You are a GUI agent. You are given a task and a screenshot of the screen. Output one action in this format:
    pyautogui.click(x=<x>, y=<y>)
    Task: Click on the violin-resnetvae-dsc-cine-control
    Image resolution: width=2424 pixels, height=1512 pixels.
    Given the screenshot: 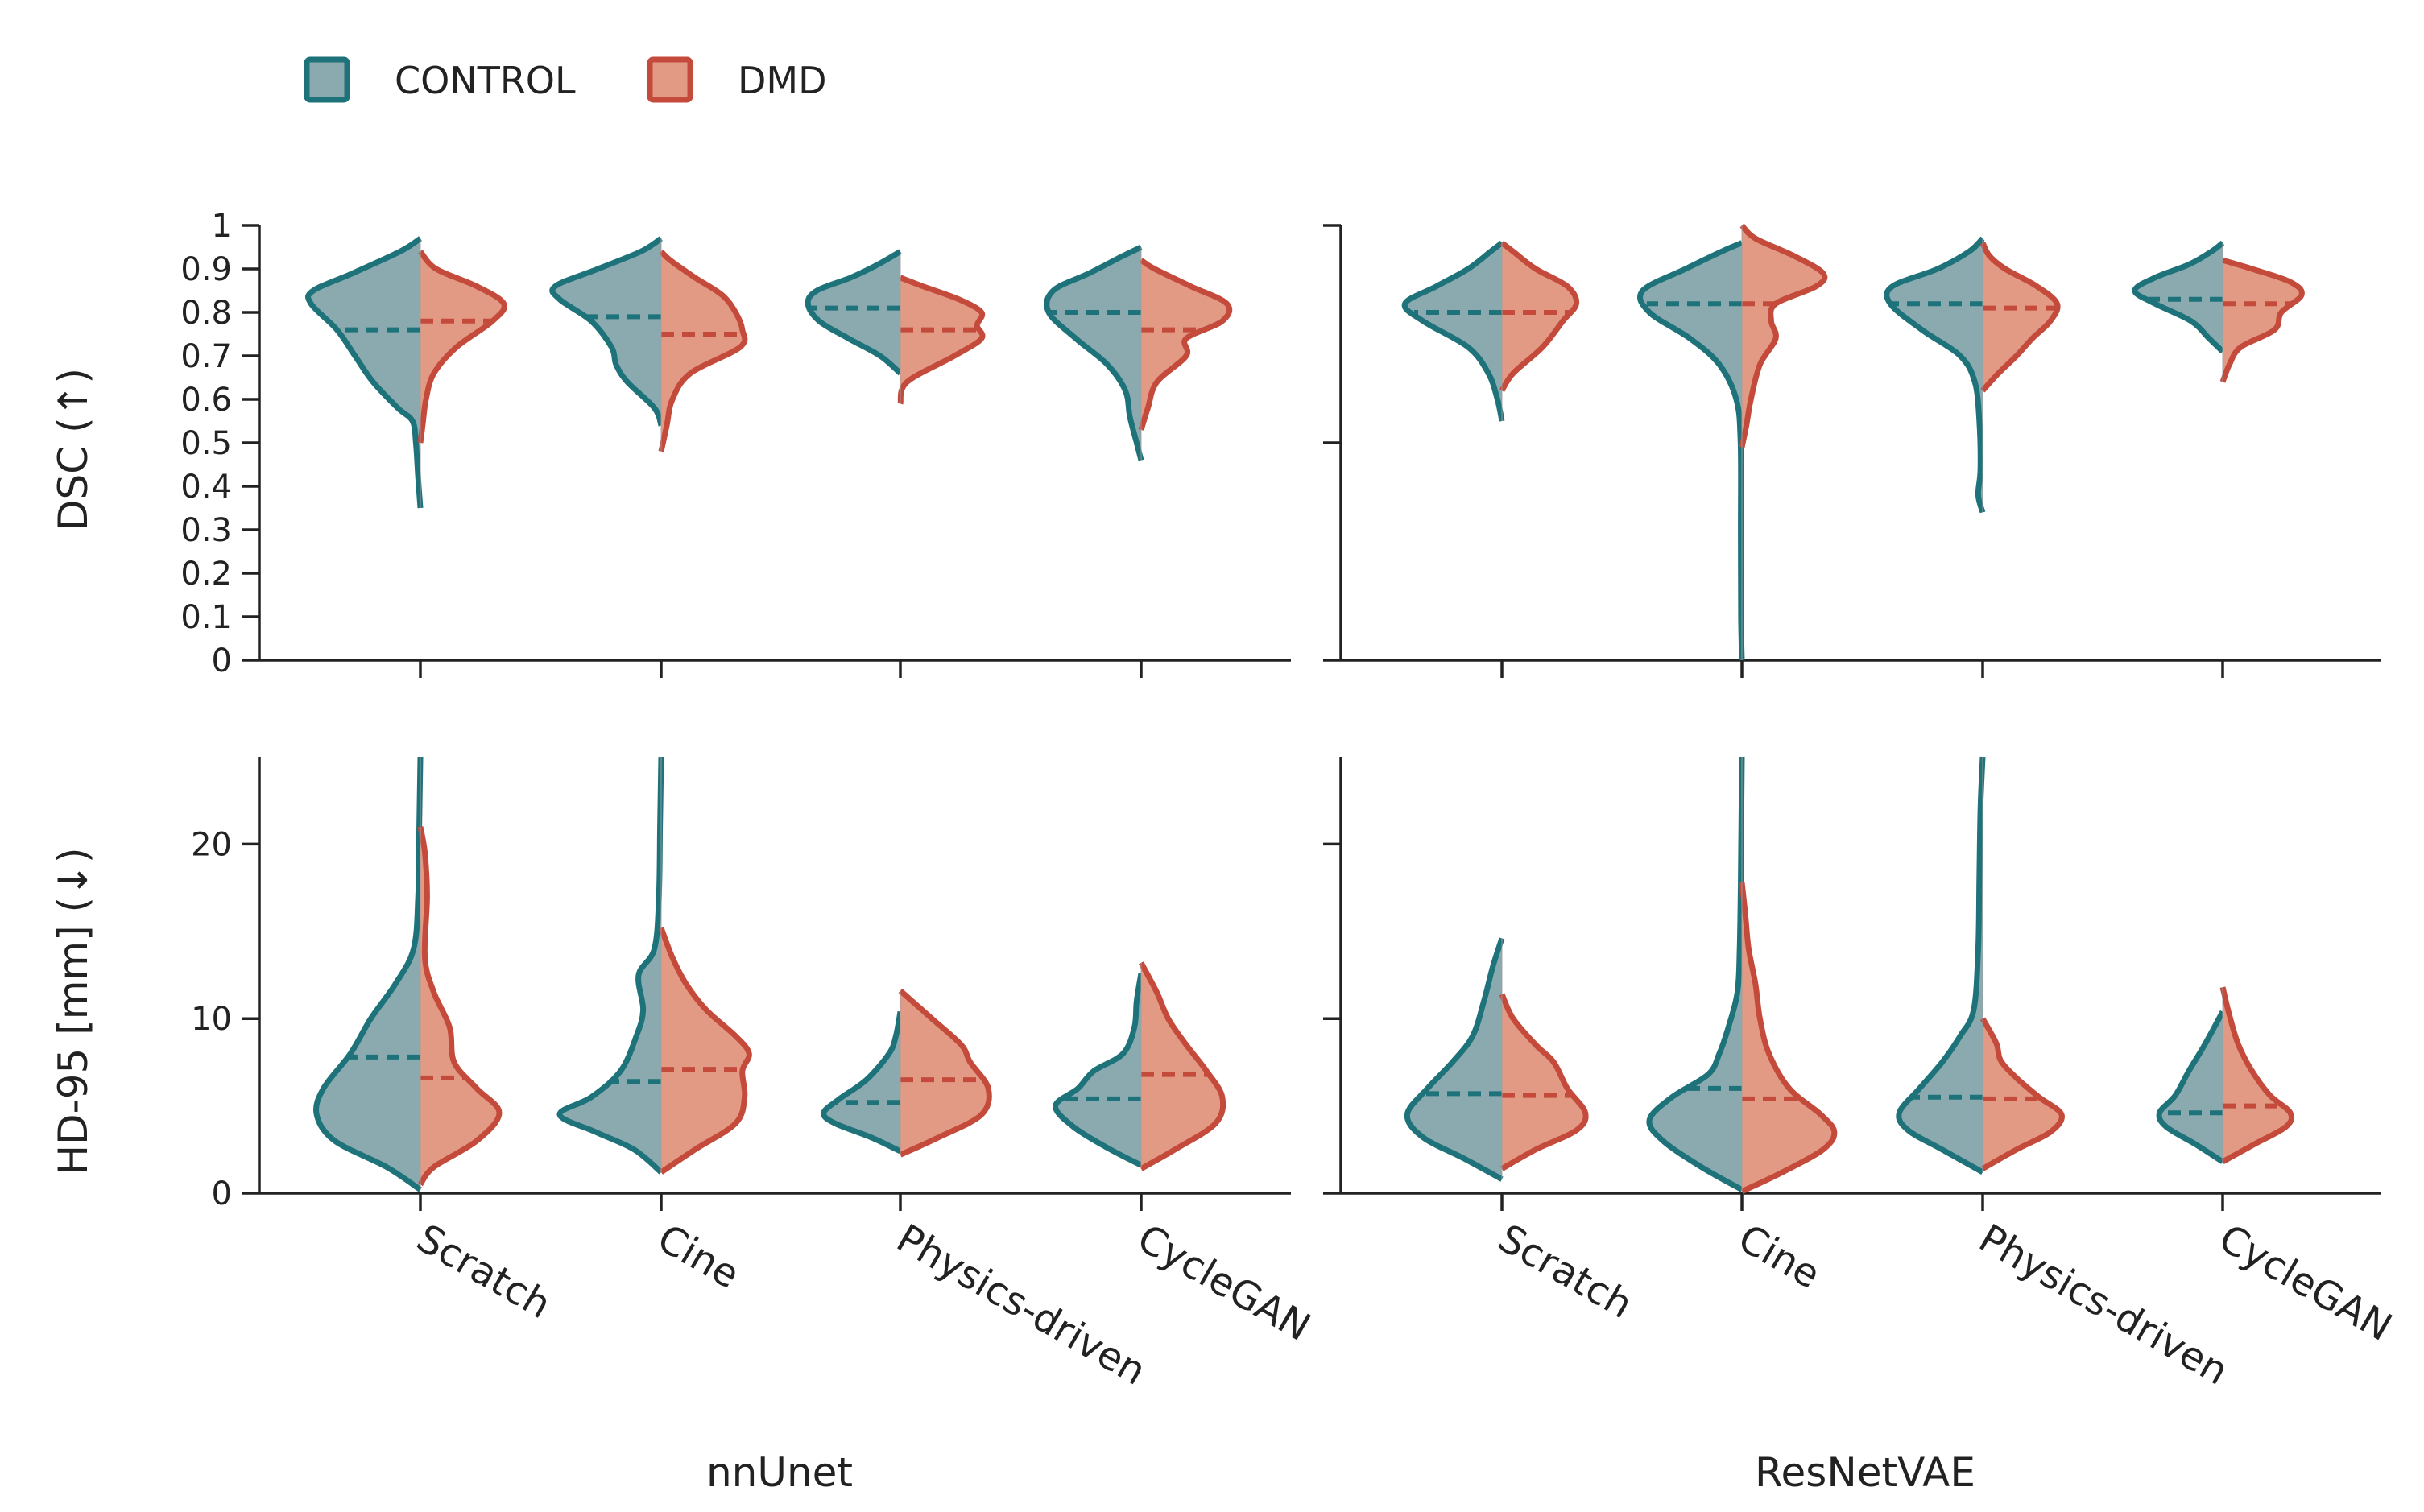 What is the action you would take?
    pyautogui.click(x=1691, y=451)
    